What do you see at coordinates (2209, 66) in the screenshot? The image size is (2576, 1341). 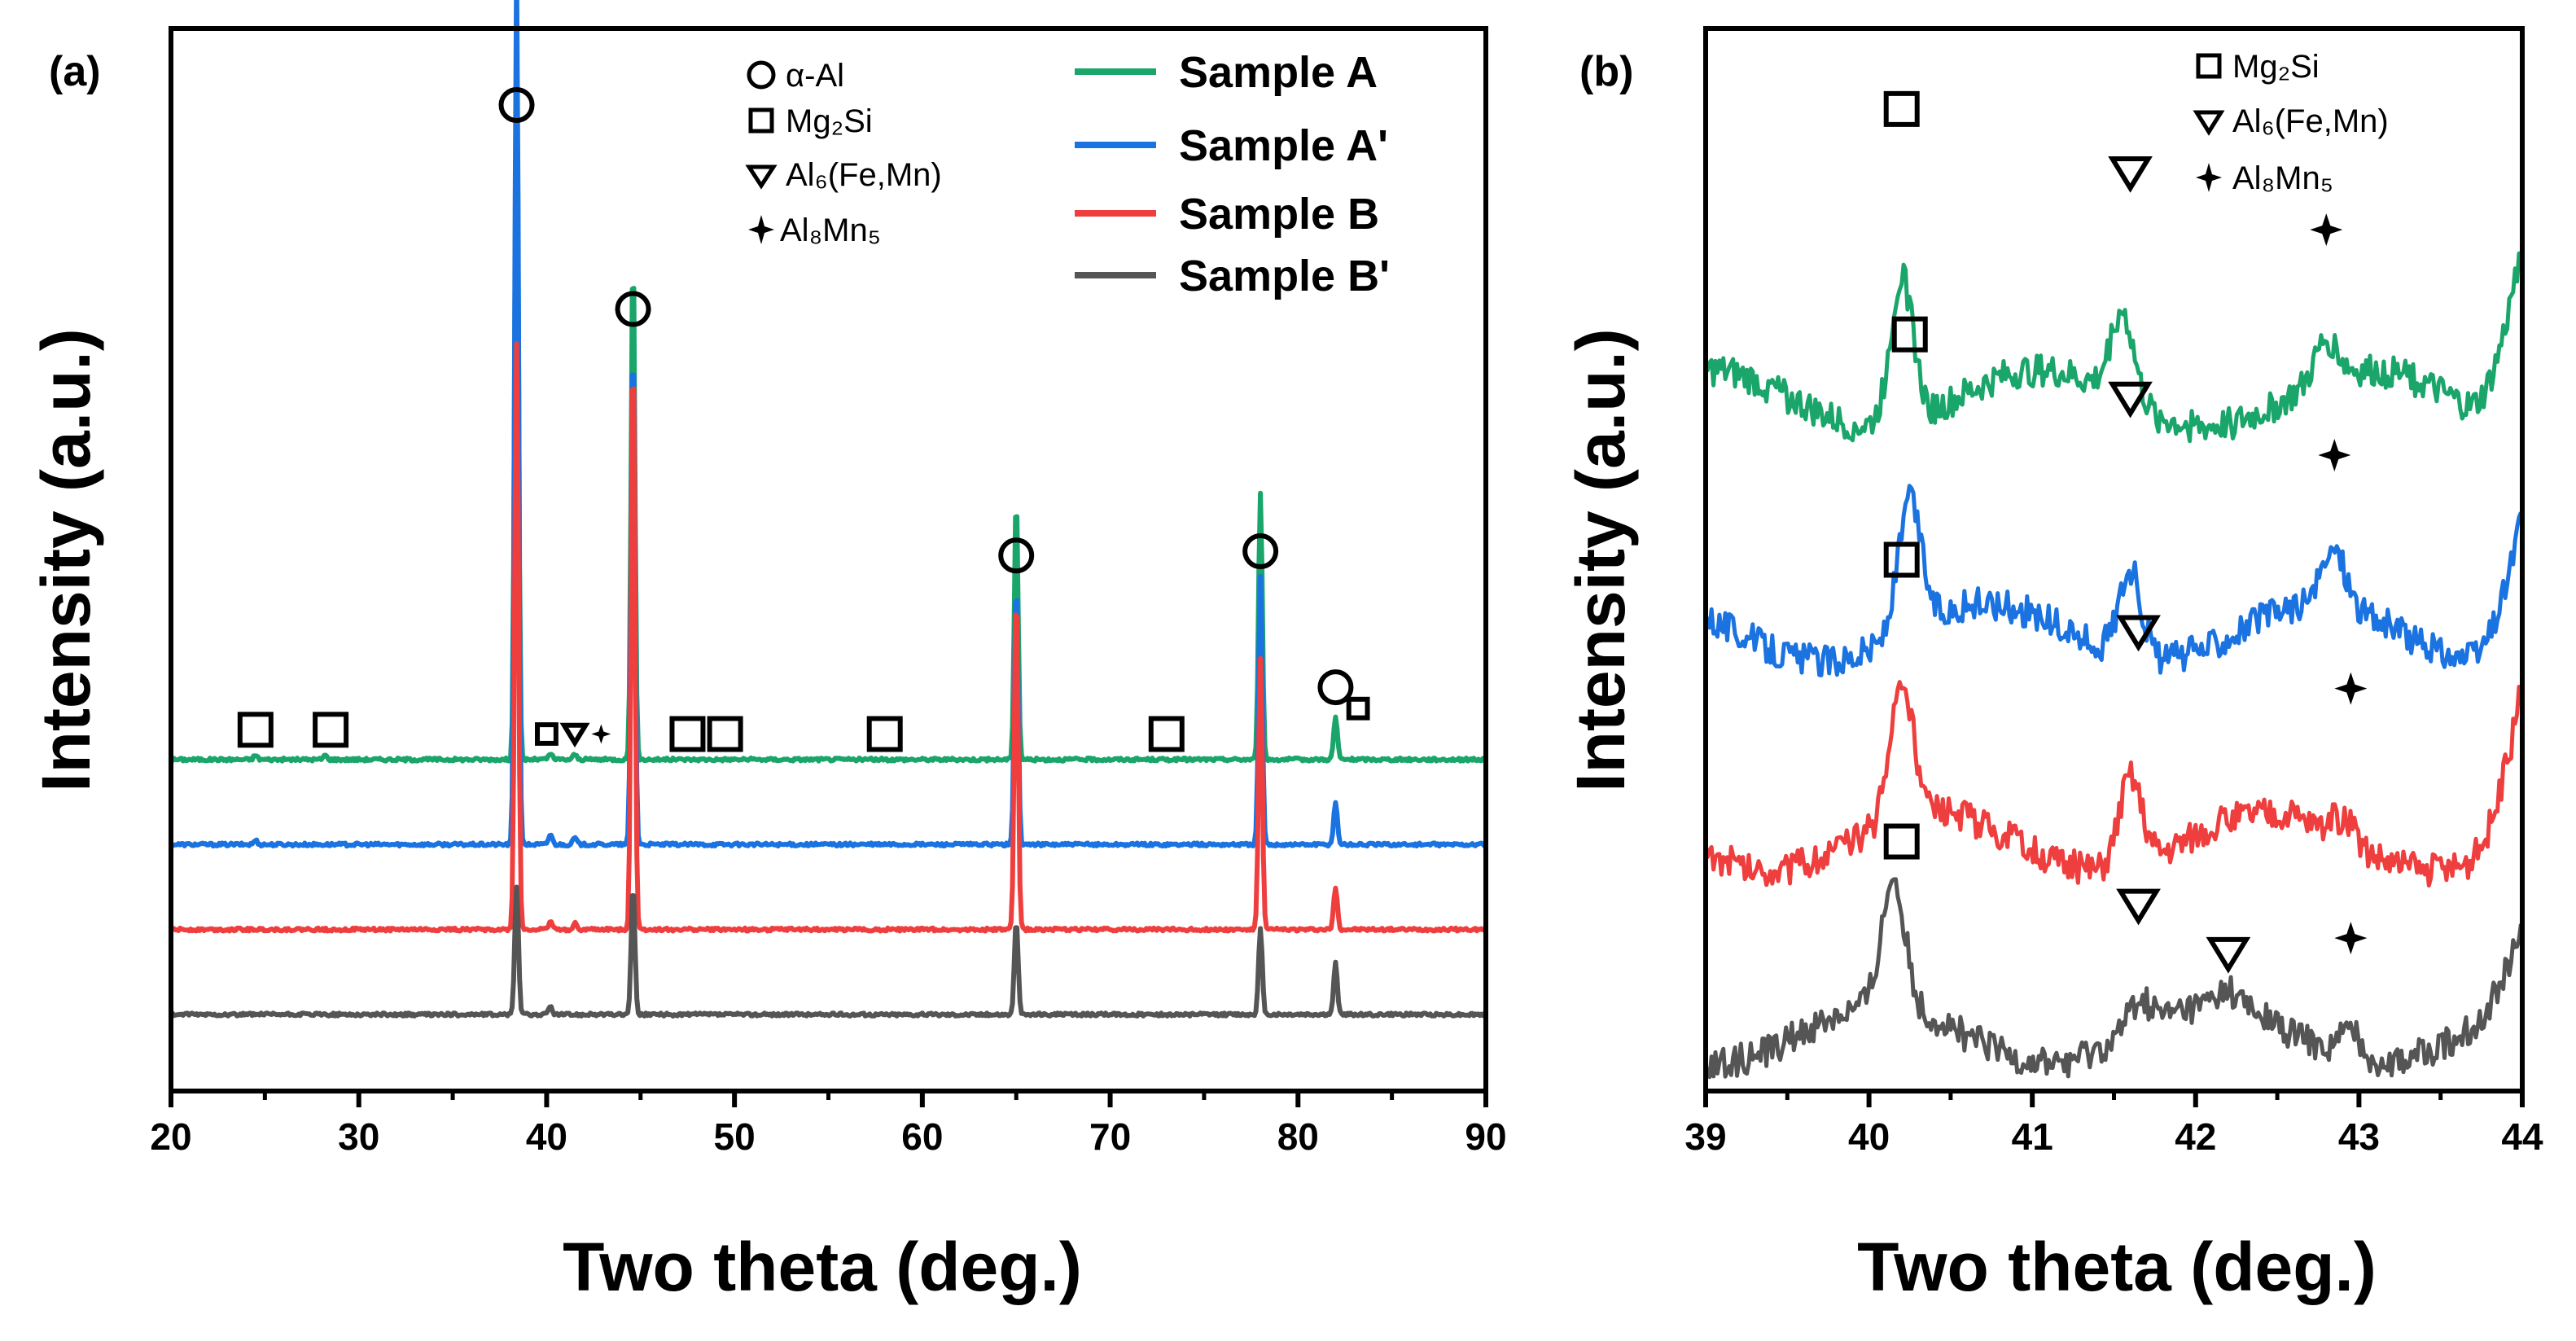 I see `legend-b-mg2si-square-icon` at bounding box center [2209, 66].